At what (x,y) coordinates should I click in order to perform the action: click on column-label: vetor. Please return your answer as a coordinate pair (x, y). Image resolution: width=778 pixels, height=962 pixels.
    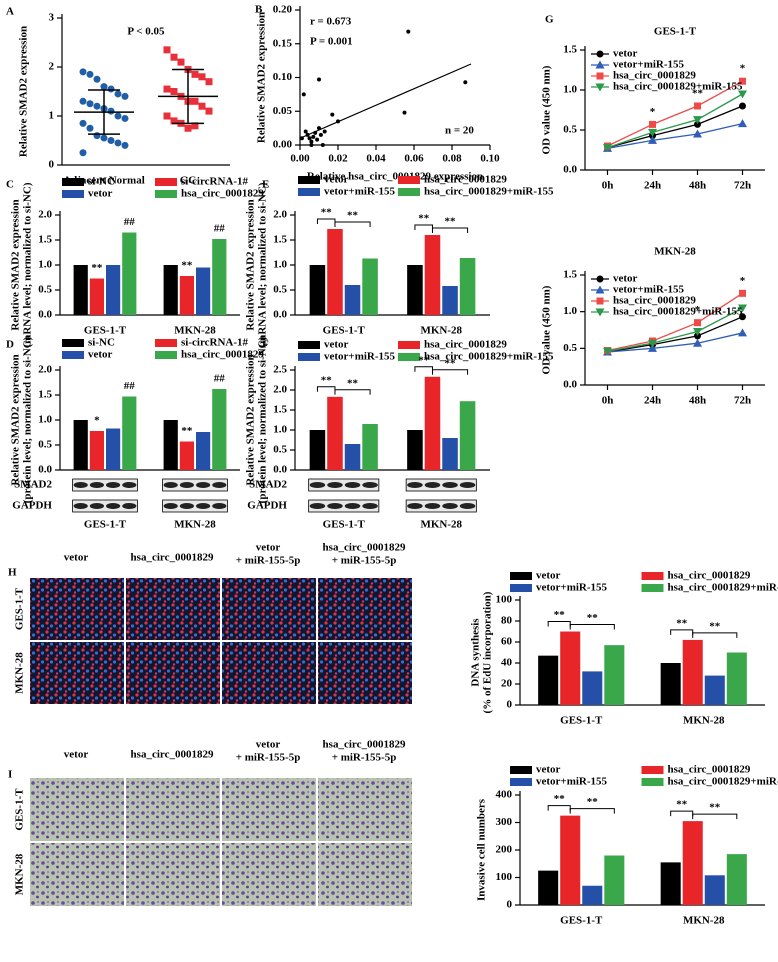
    Looking at the image, I should click on (268, 548).